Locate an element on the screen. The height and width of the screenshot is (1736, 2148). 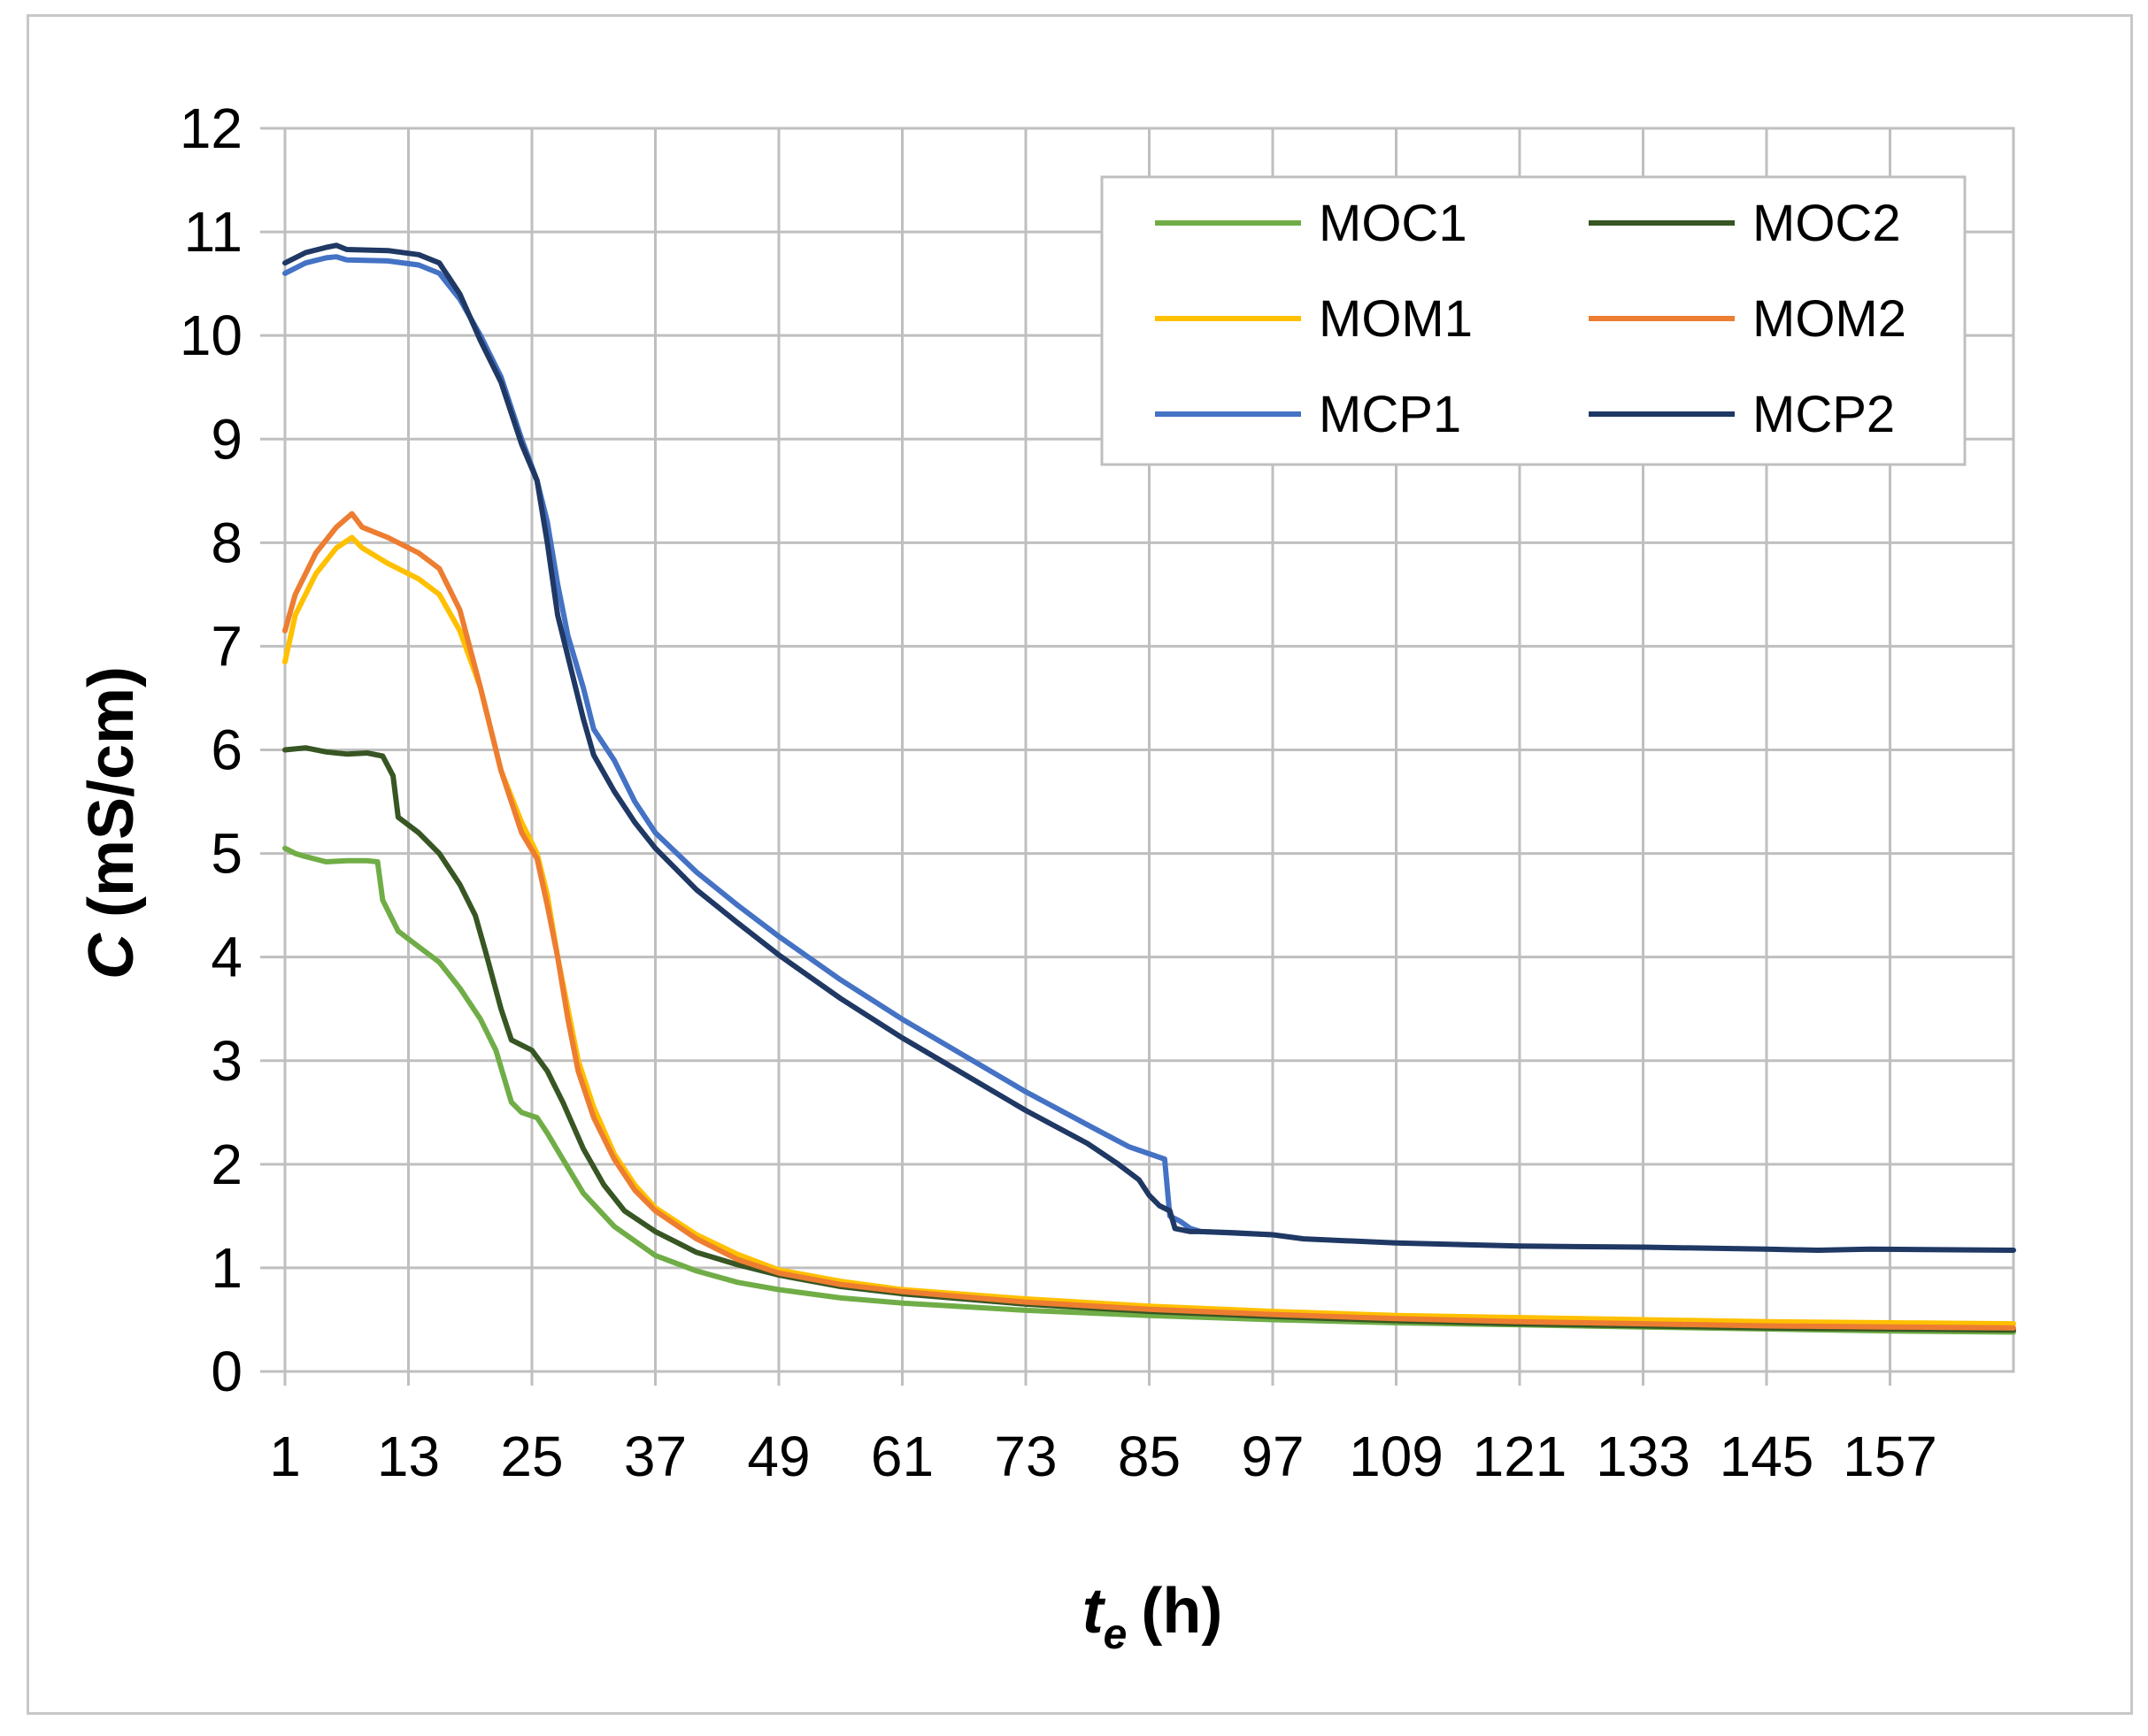
y-tick-label: 6 is located at coordinates (227, 750).